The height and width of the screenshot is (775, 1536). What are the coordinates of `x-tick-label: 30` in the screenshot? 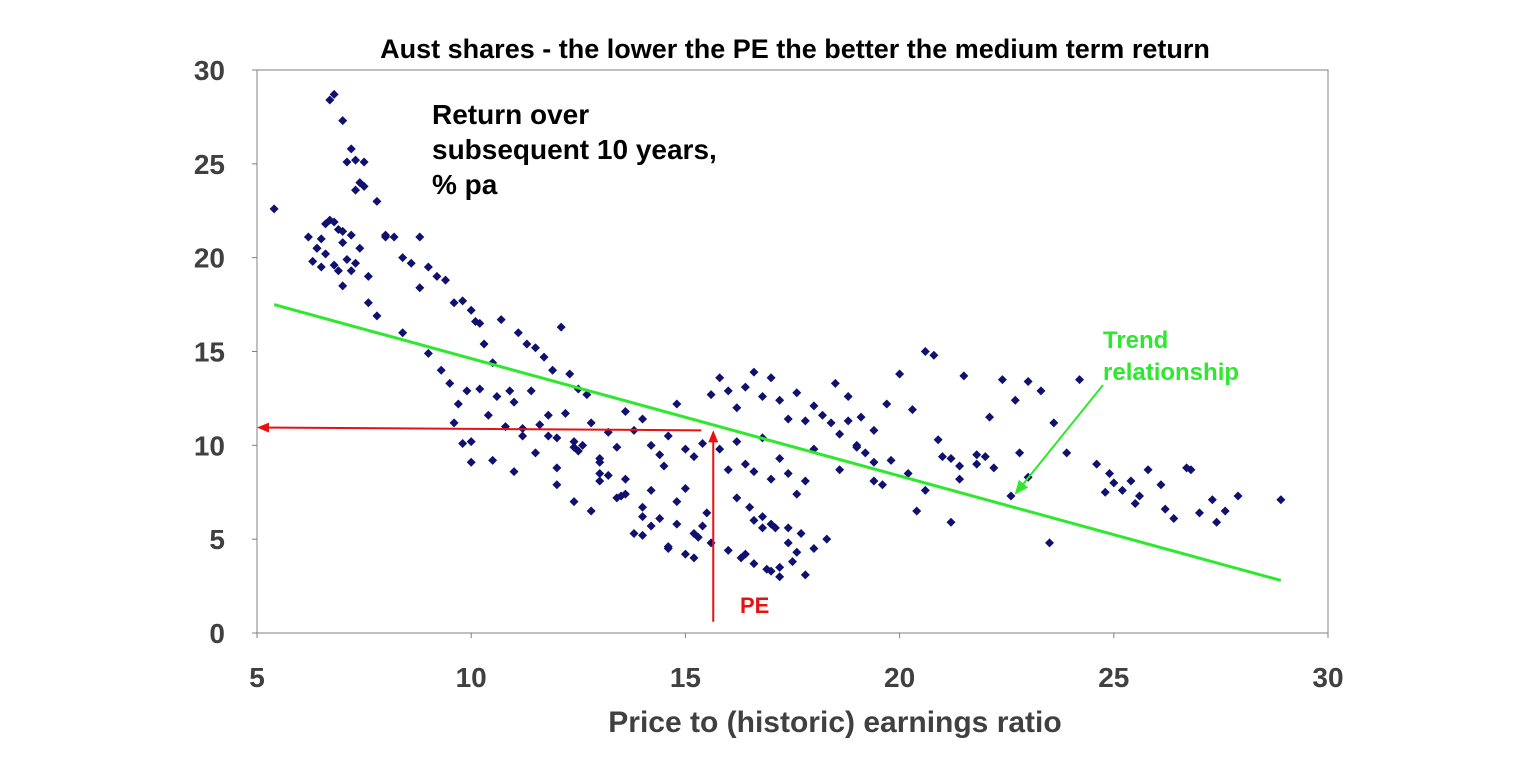 It's located at (1327, 677).